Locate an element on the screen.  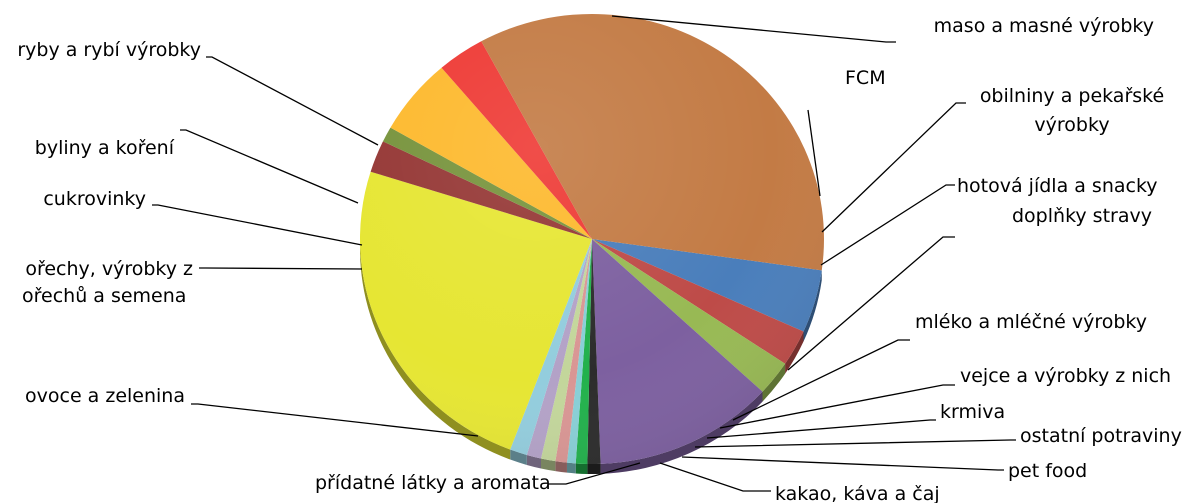
leader-line-pet-food is located at coordinates (843, 463).